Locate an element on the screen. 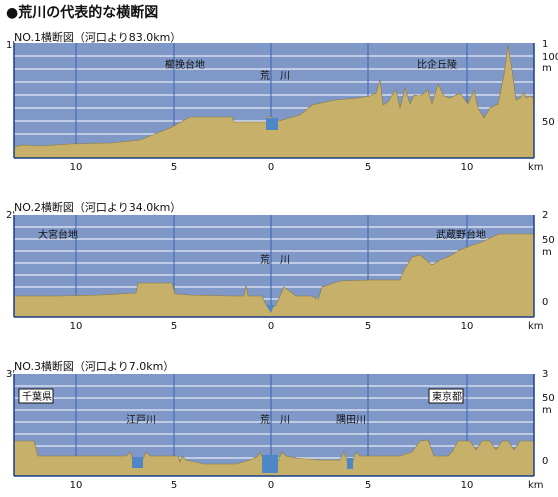 The height and width of the screenshot is (497, 558). section-3-xunit: km is located at coordinates (536, 485).